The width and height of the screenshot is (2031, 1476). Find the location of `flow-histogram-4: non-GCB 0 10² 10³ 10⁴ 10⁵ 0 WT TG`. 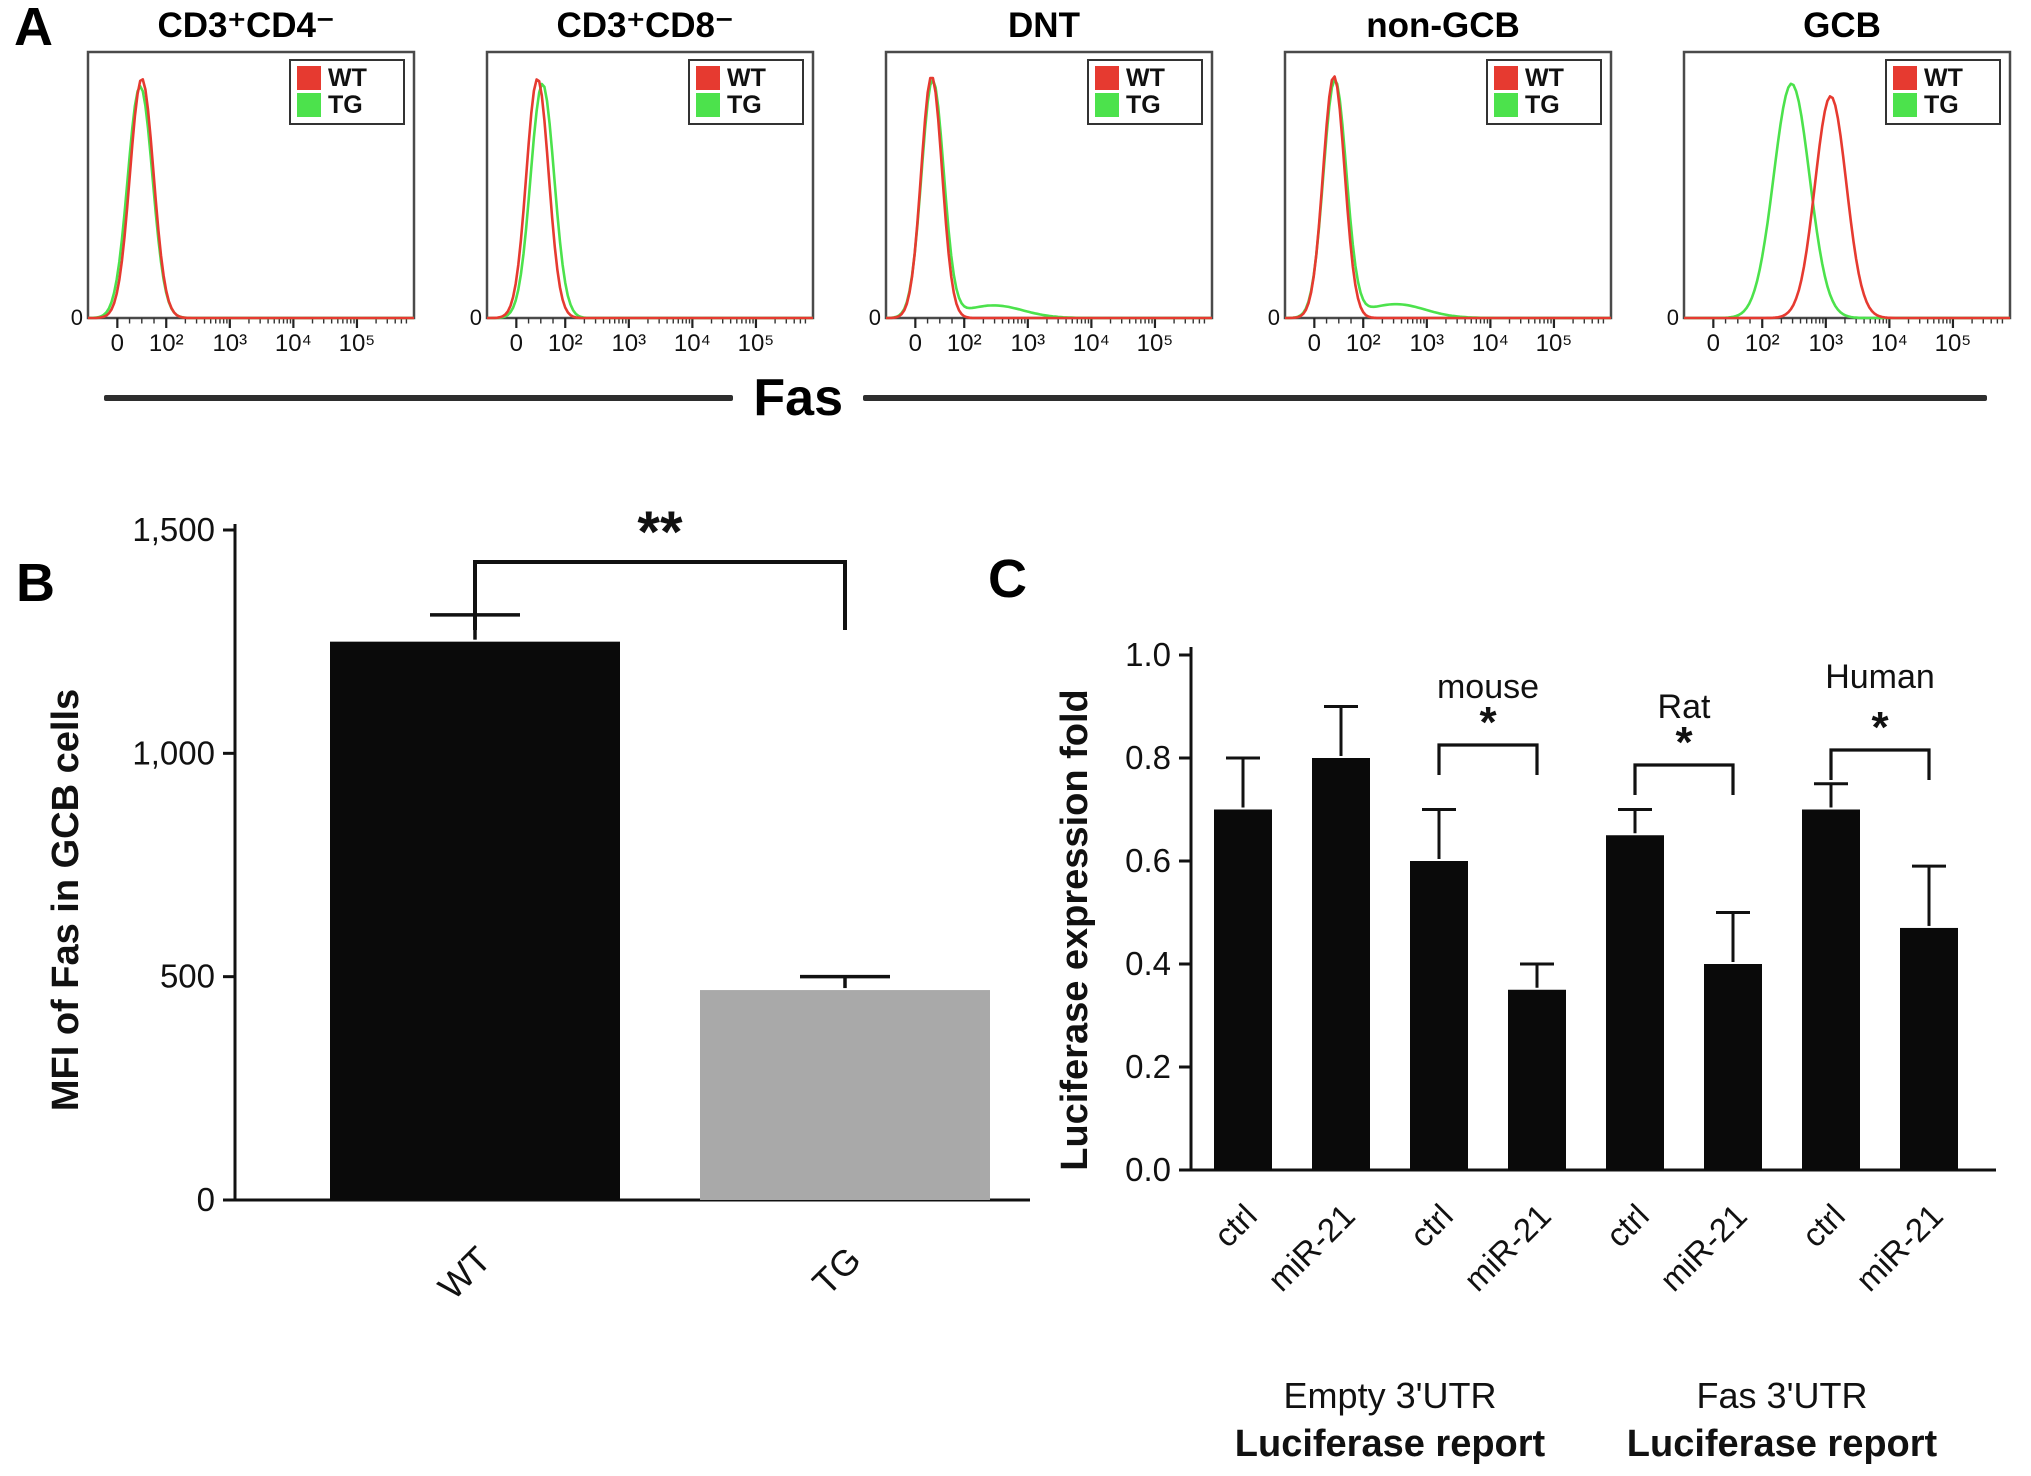

flow-histogram-4: non-GCB 0 10² 10³ 10⁴ 10⁵ 0 WT TG is located at coordinates (1443, 184).